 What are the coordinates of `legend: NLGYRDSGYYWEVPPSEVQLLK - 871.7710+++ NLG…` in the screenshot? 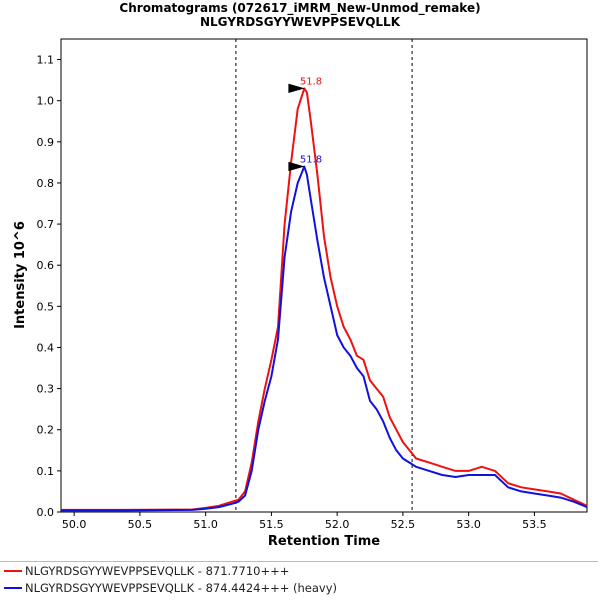 It's located at (299, 580).